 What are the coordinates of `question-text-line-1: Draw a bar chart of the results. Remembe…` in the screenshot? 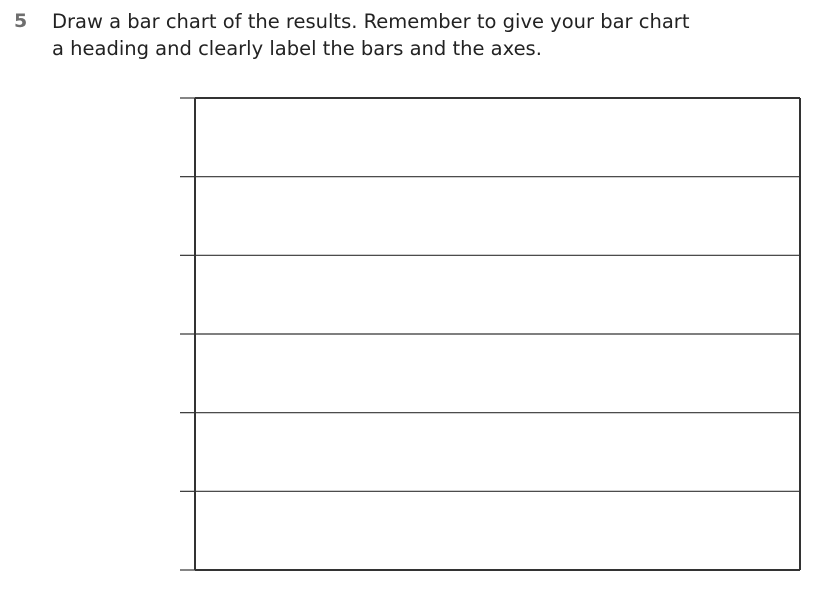 It's located at (371, 21).